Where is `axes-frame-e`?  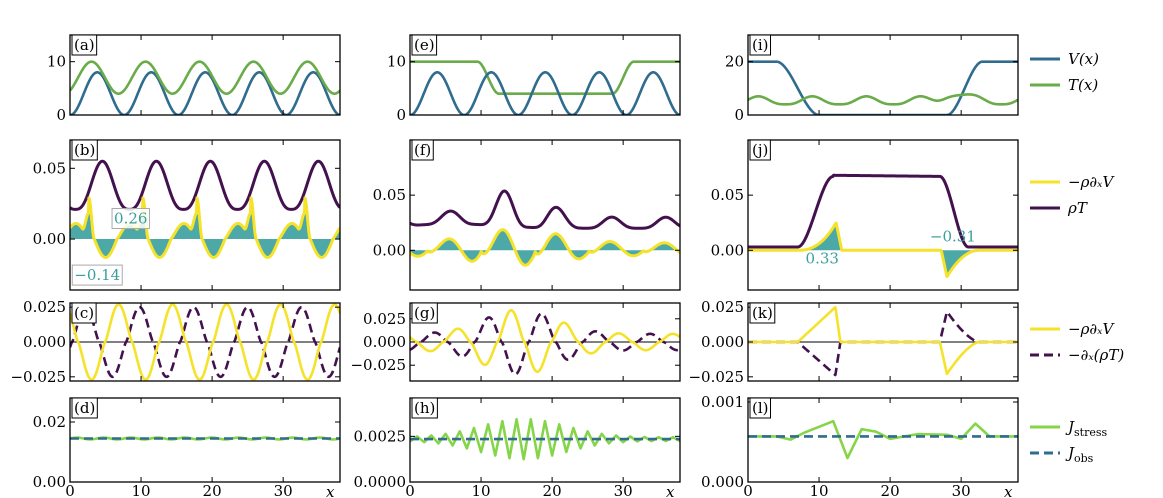 axes-frame-e is located at coordinates (545, 75).